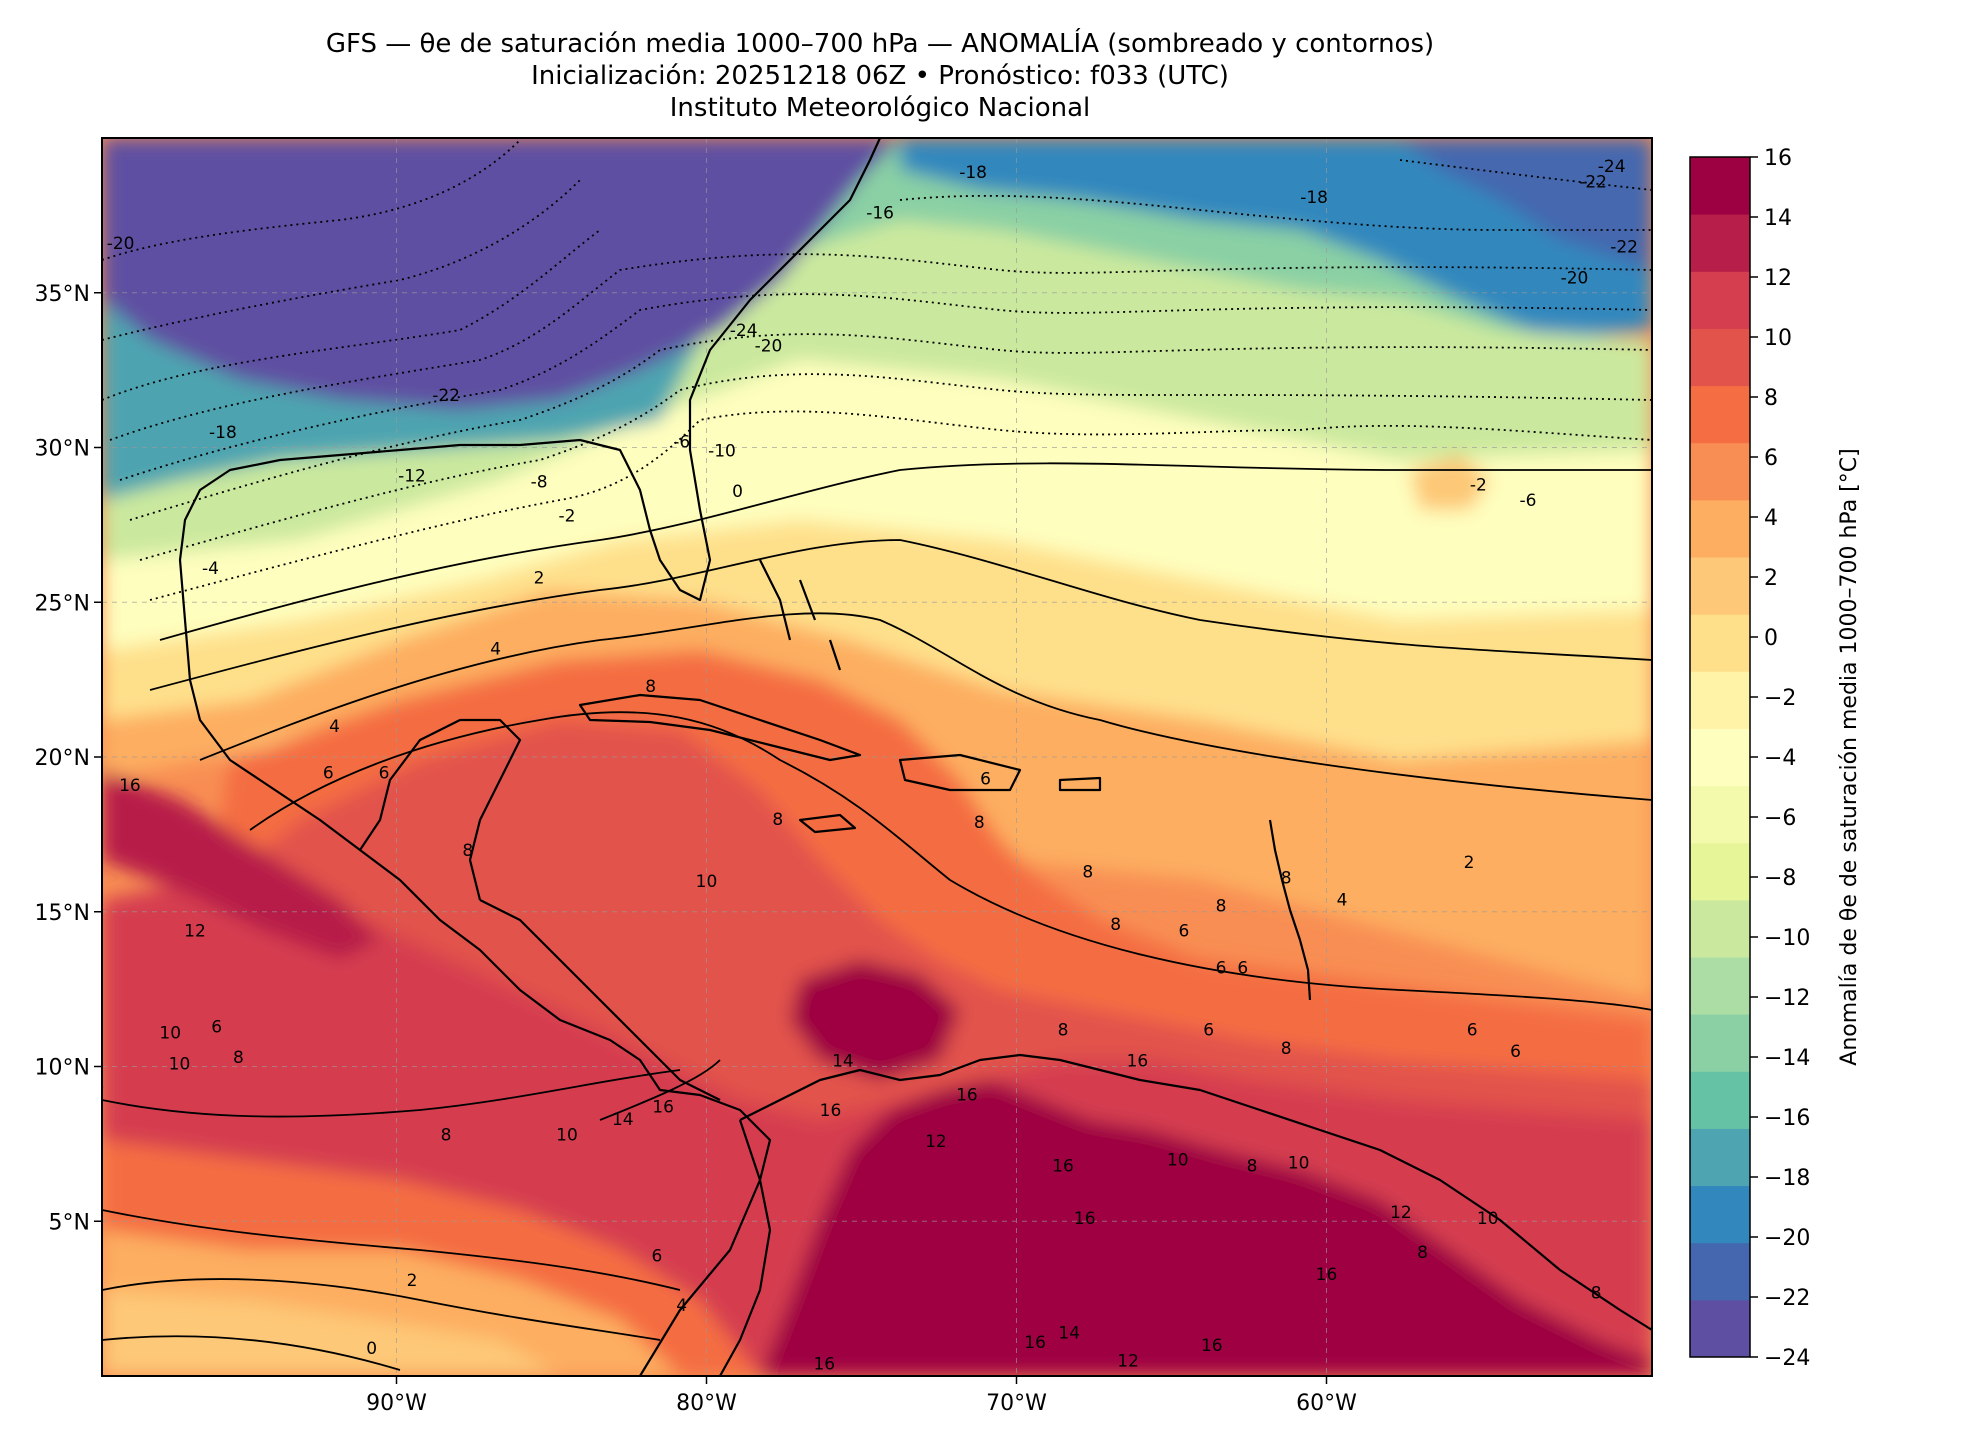  Describe the element at coordinates (381, 1309) in the screenshot. I see `contour-4-pacific` at that location.